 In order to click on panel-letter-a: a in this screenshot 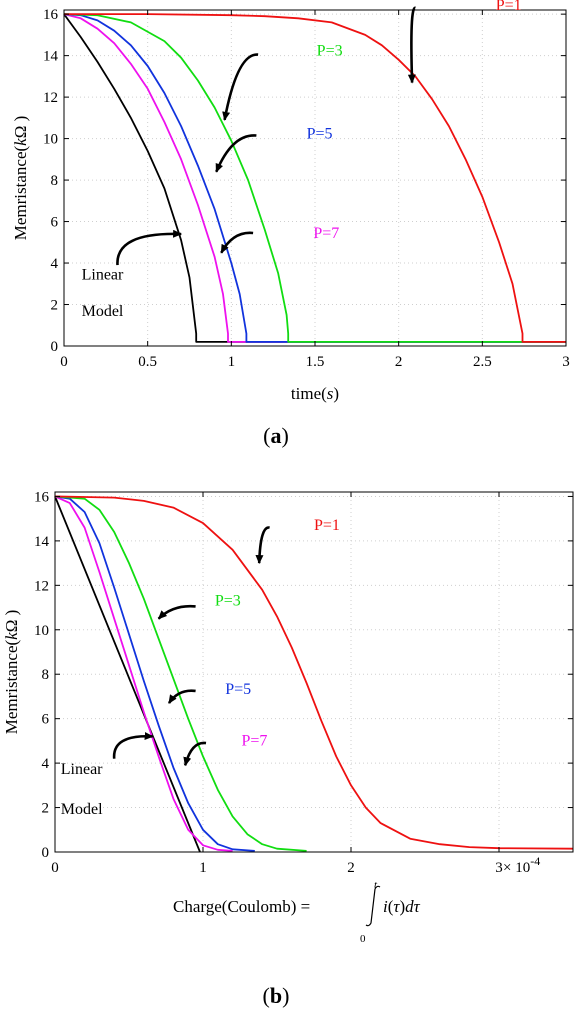, I will do `click(276, 435)`.